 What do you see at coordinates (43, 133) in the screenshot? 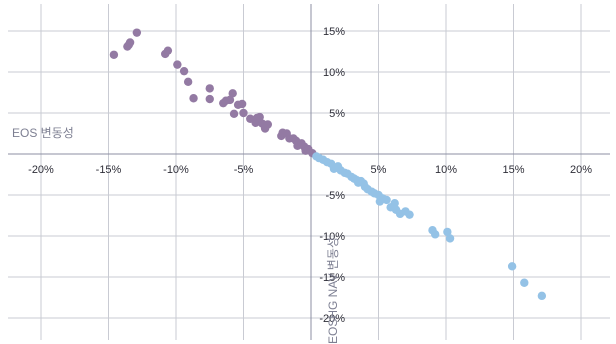
I see `x-axis-title: EOS 변동성` at bounding box center [43, 133].